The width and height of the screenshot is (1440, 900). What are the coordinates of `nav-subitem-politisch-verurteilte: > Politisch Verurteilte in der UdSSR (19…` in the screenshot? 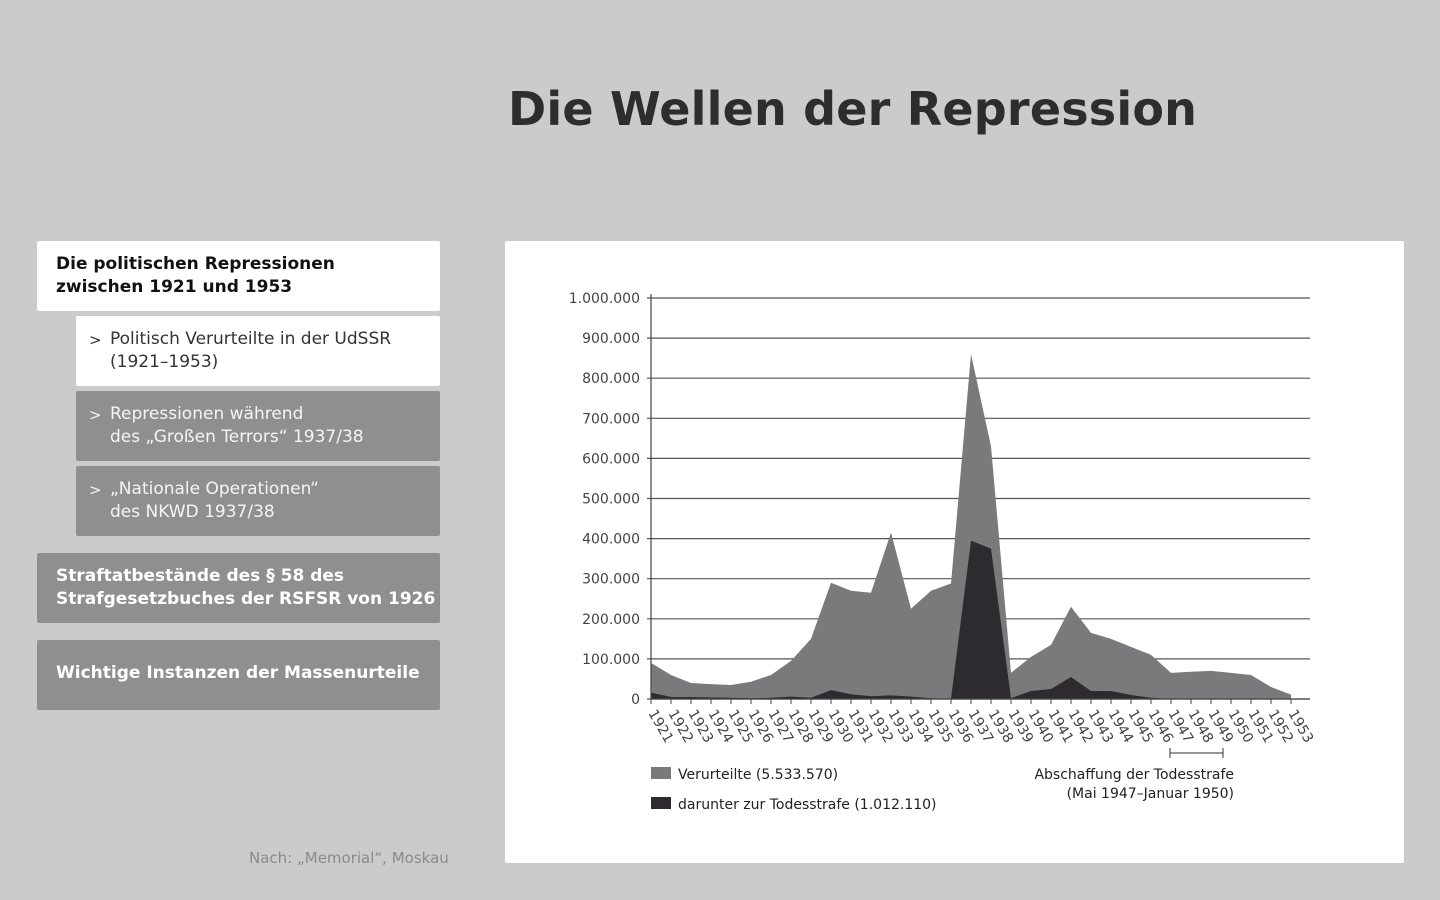 It's located at (258, 351).